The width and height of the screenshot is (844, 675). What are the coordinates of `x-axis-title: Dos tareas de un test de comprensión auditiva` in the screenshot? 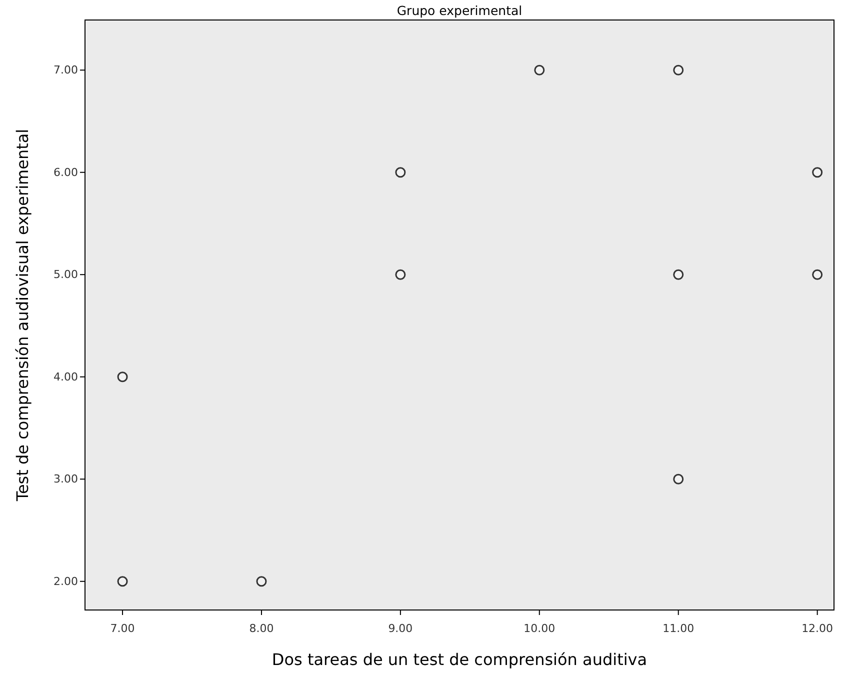 It's located at (460, 659).